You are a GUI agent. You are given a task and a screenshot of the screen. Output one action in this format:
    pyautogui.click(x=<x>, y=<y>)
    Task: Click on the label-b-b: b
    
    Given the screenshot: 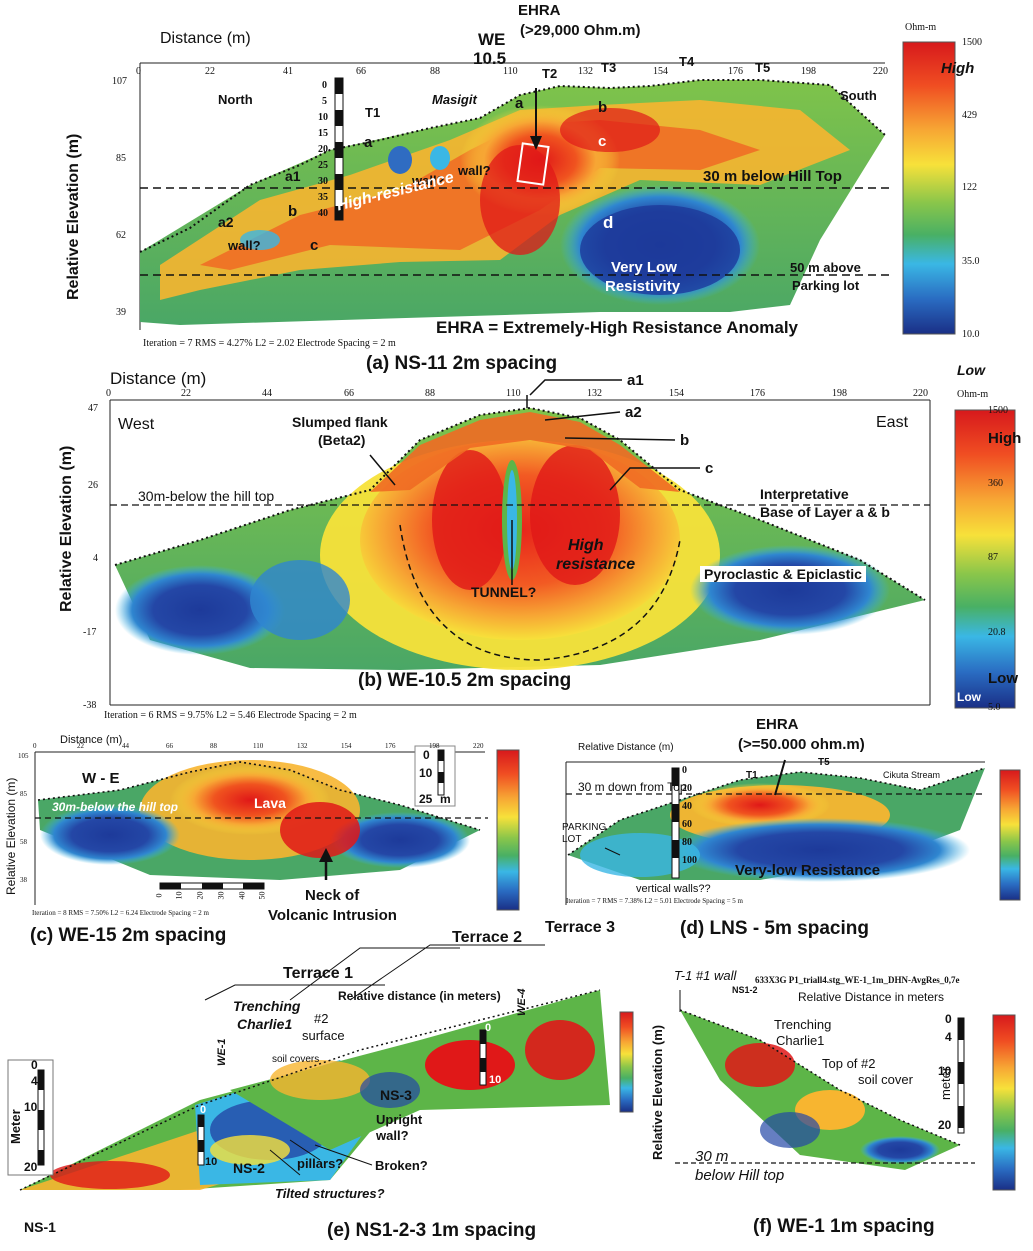 What is the action you would take?
    pyautogui.click(x=685, y=440)
    